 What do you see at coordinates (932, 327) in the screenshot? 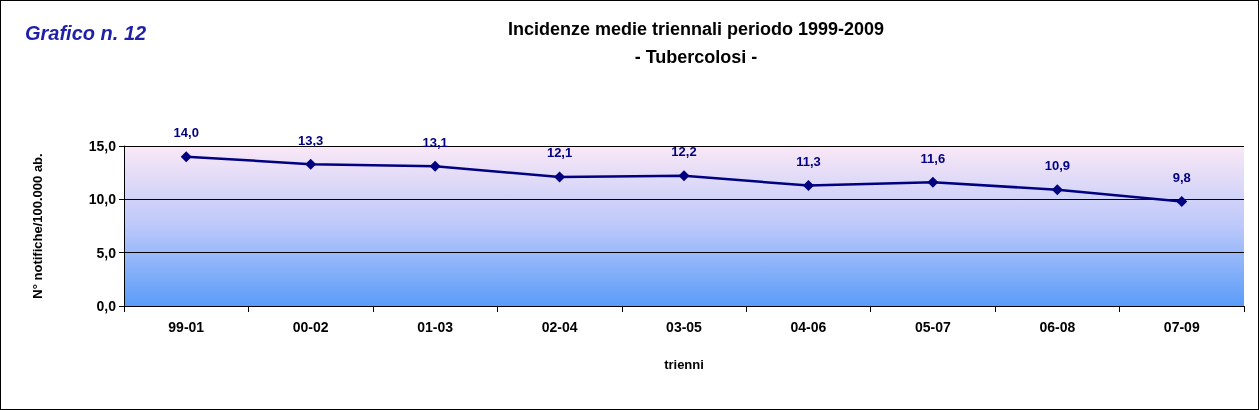
I see `x-tick-label: 05-07` at bounding box center [932, 327].